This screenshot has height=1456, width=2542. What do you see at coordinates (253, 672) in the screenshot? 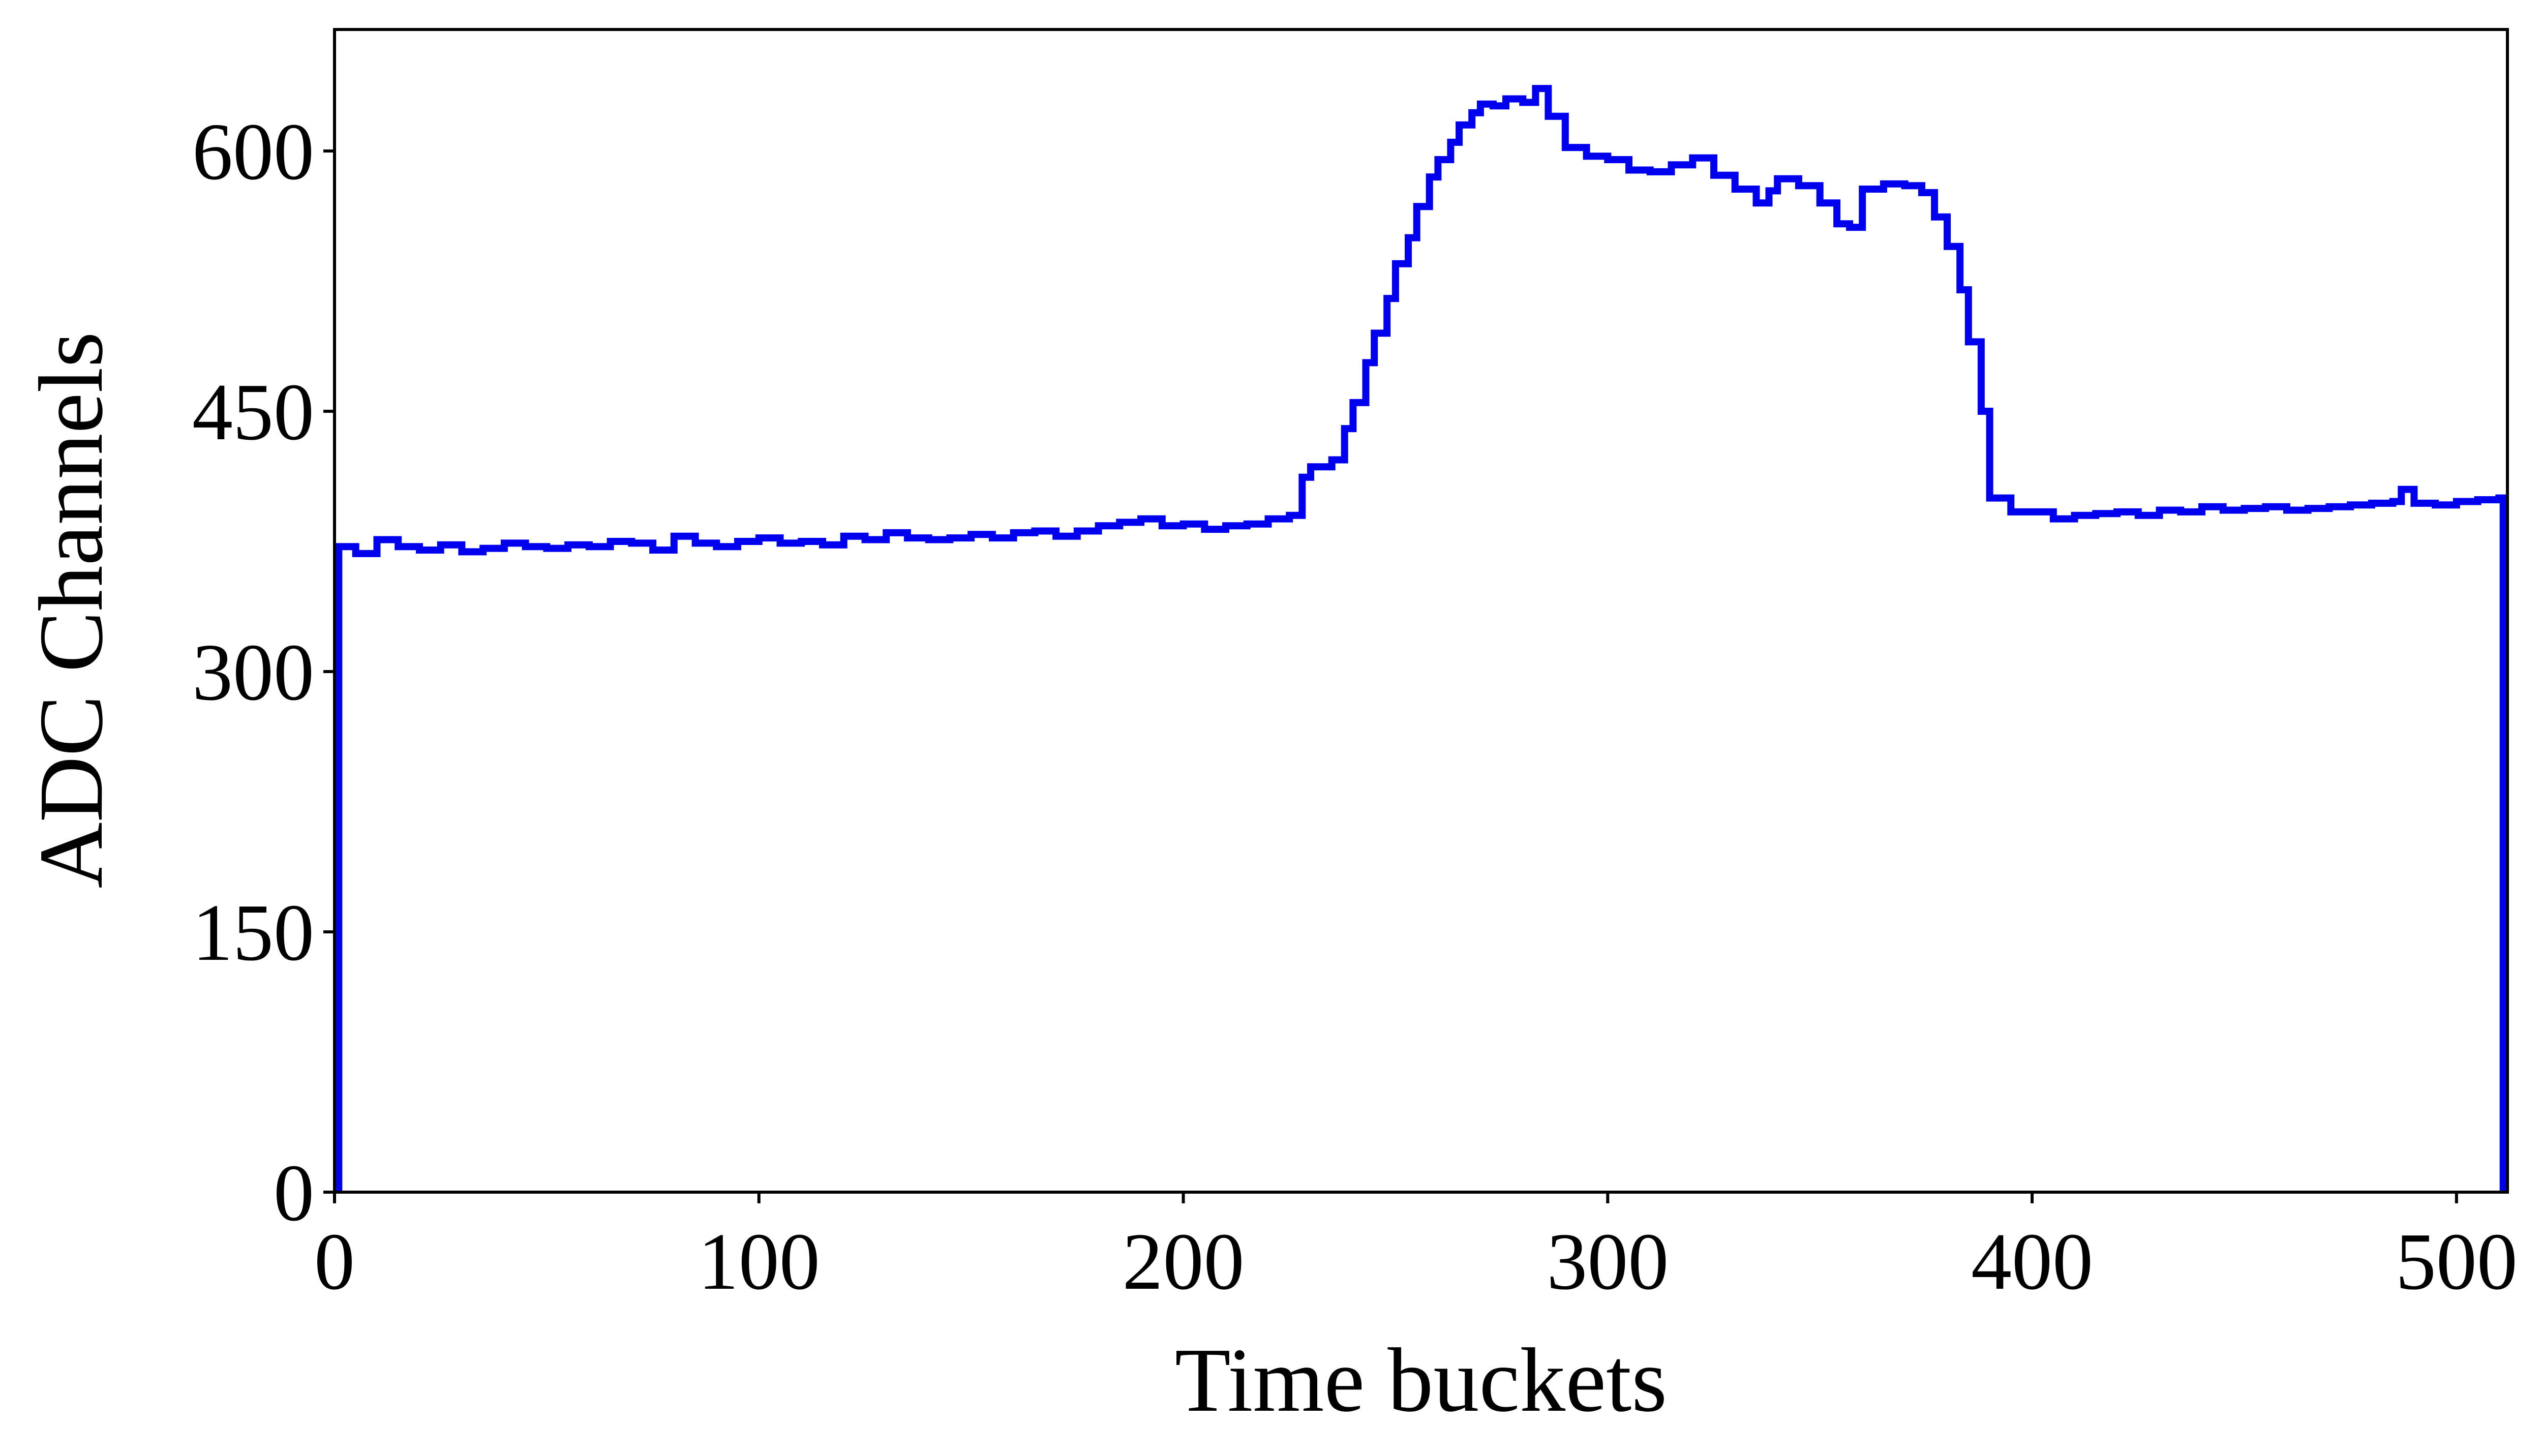
I see `y-tick-label: 300` at bounding box center [253, 672].